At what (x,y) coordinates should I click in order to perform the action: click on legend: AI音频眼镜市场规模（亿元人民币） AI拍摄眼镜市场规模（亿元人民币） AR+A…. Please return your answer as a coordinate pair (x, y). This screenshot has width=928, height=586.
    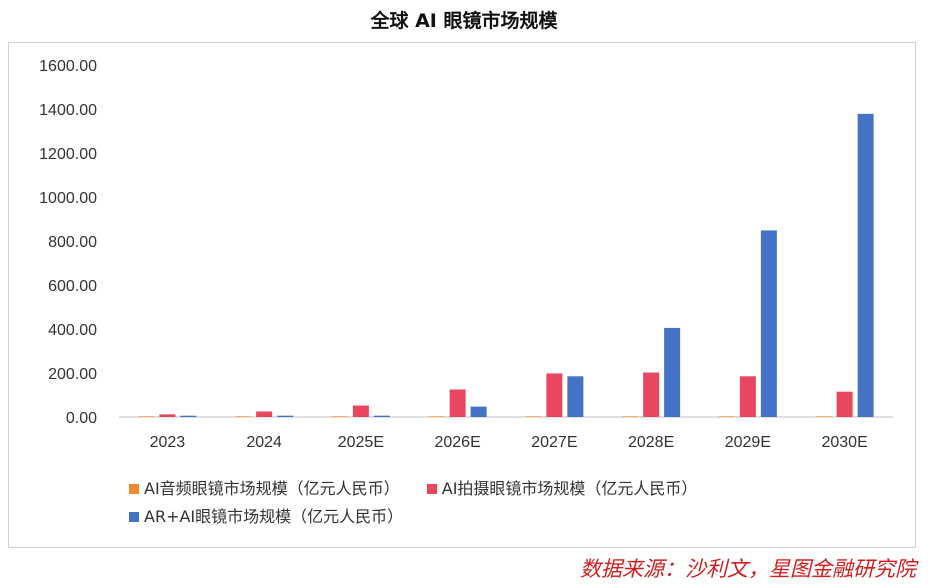
    Looking at the image, I should click on (499, 503).